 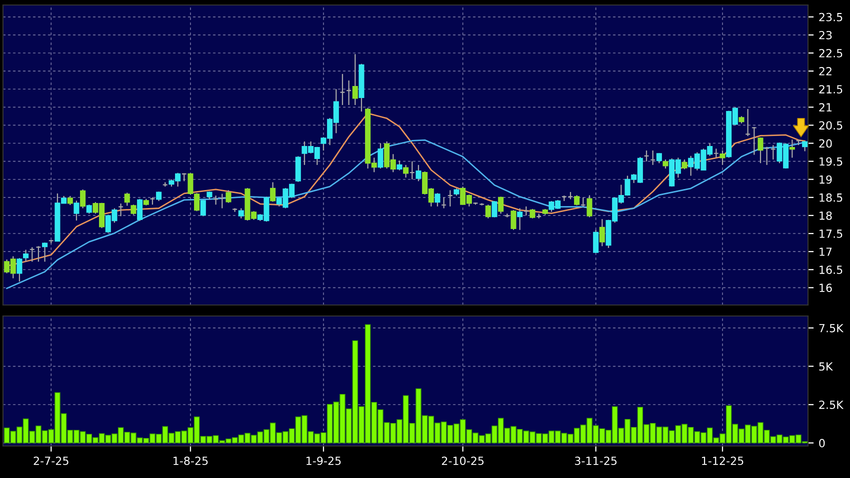 What do you see at coordinates (830, 53) in the screenshot?
I see `y-tick-label: 22.5` at bounding box center [830, 53].